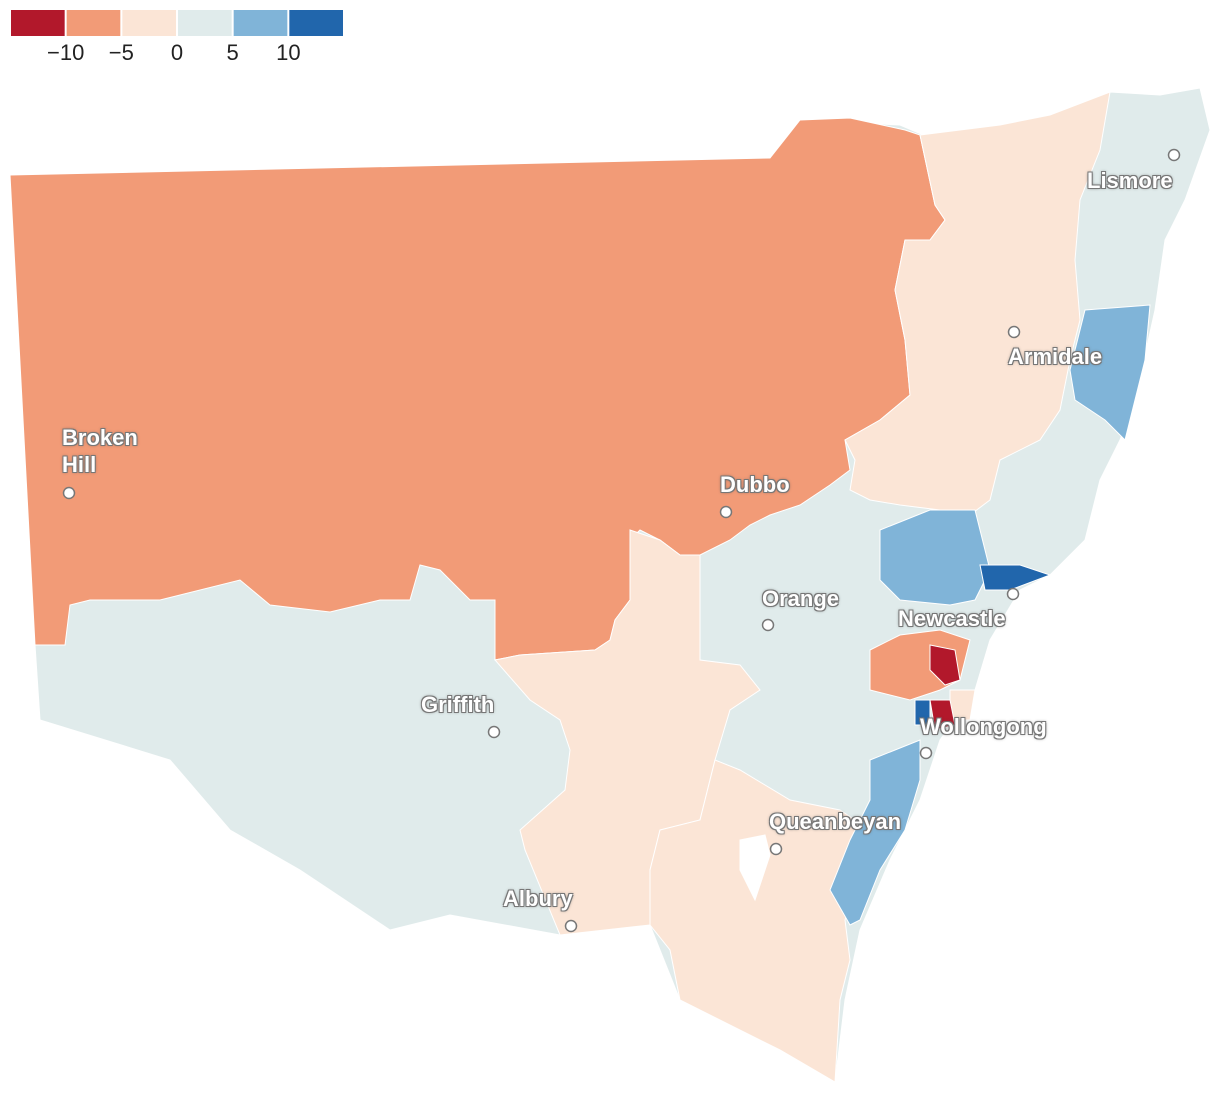  I want to click on city-label: Orange, so click(801, 598).